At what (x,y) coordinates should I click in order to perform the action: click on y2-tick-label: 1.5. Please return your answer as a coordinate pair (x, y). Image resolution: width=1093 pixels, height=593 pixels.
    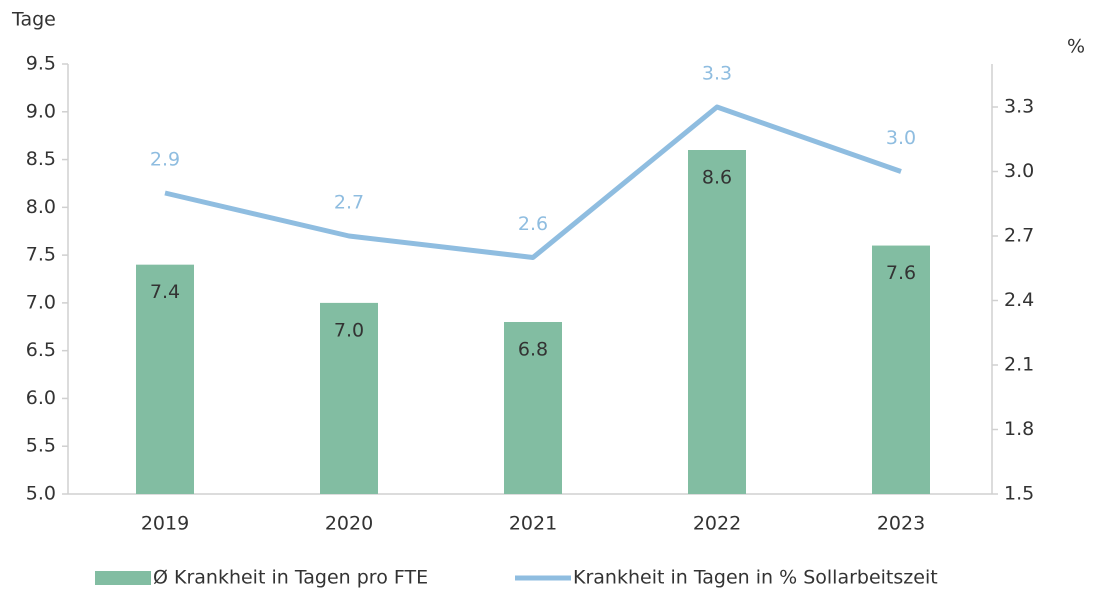
    Looking at the image, I should click on (1019, 494).